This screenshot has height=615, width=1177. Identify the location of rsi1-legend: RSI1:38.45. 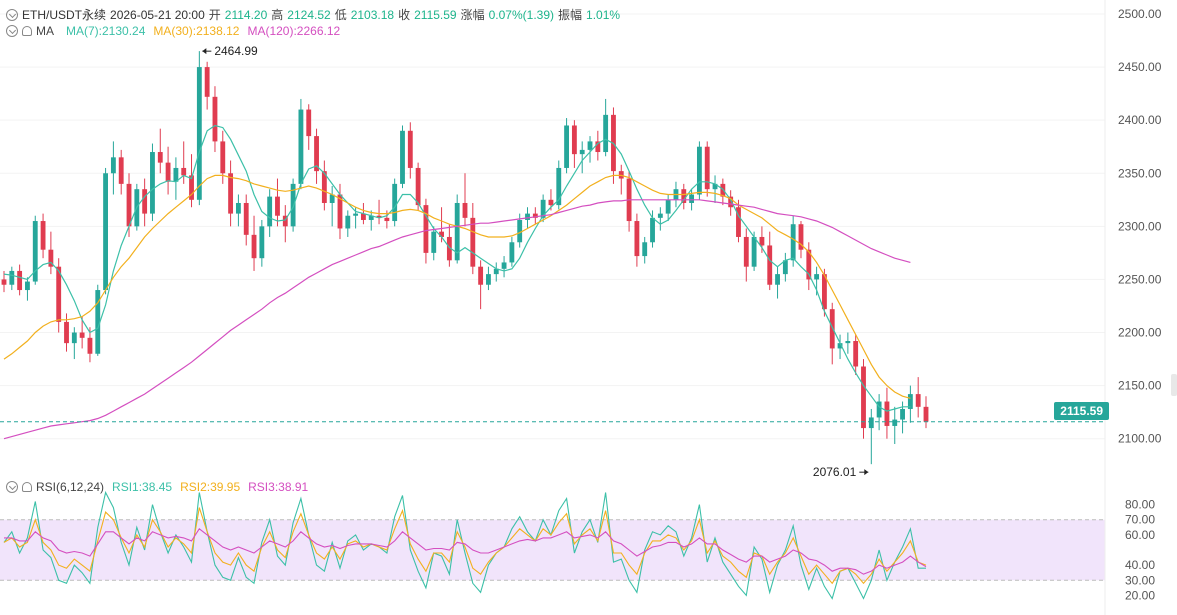
(142, 487).